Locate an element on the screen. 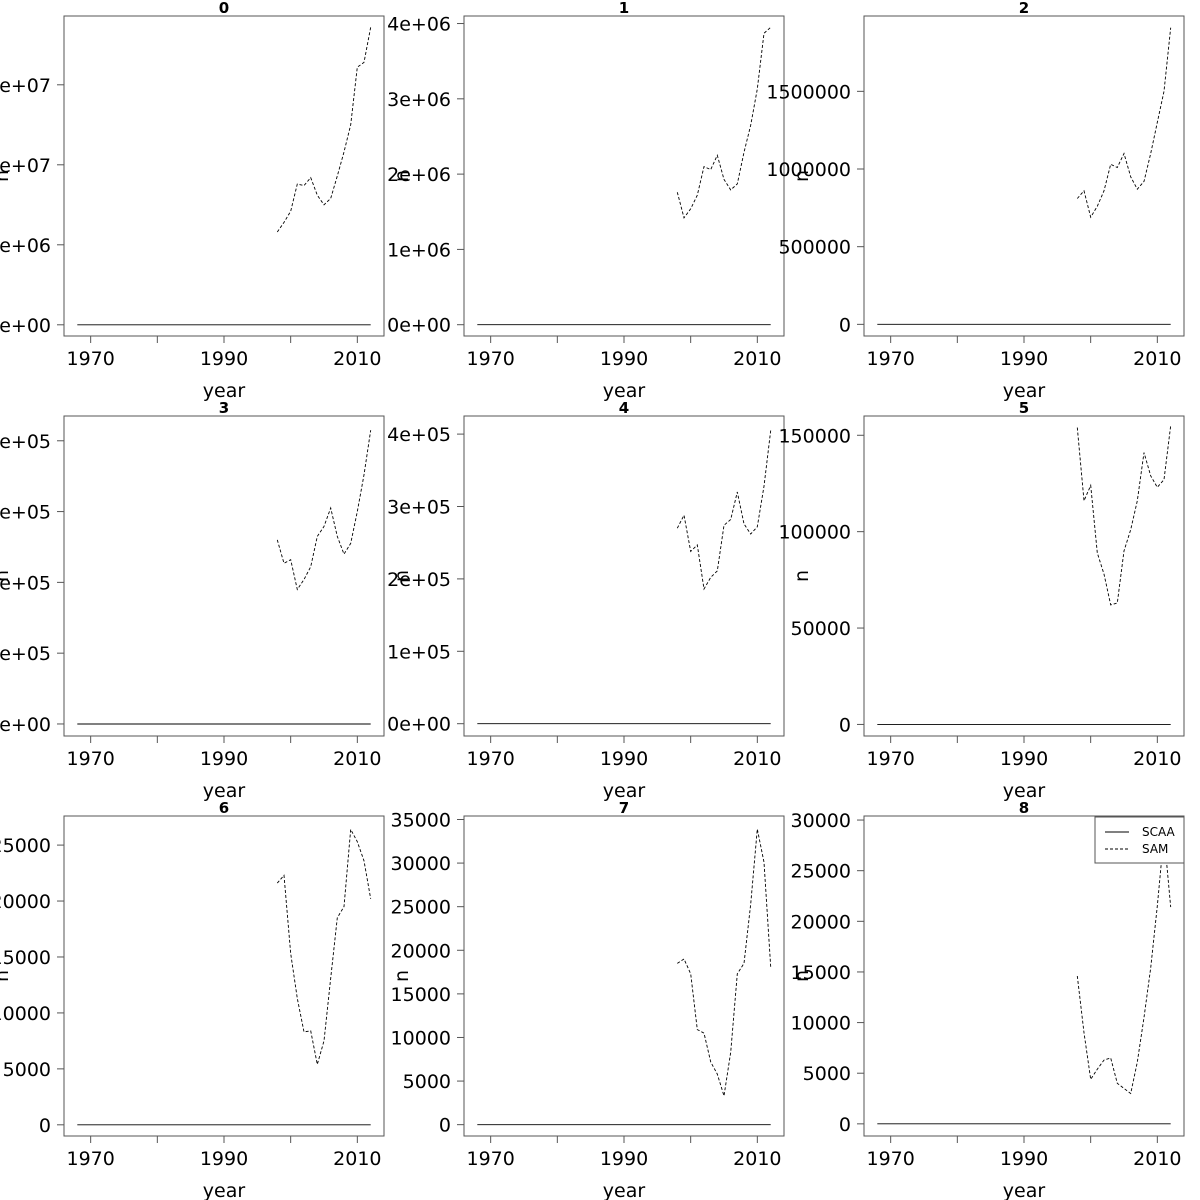 This screenshot has height=1200, width=1200. y-tick-label: 4e+06 is located at coordinates (419, 25).